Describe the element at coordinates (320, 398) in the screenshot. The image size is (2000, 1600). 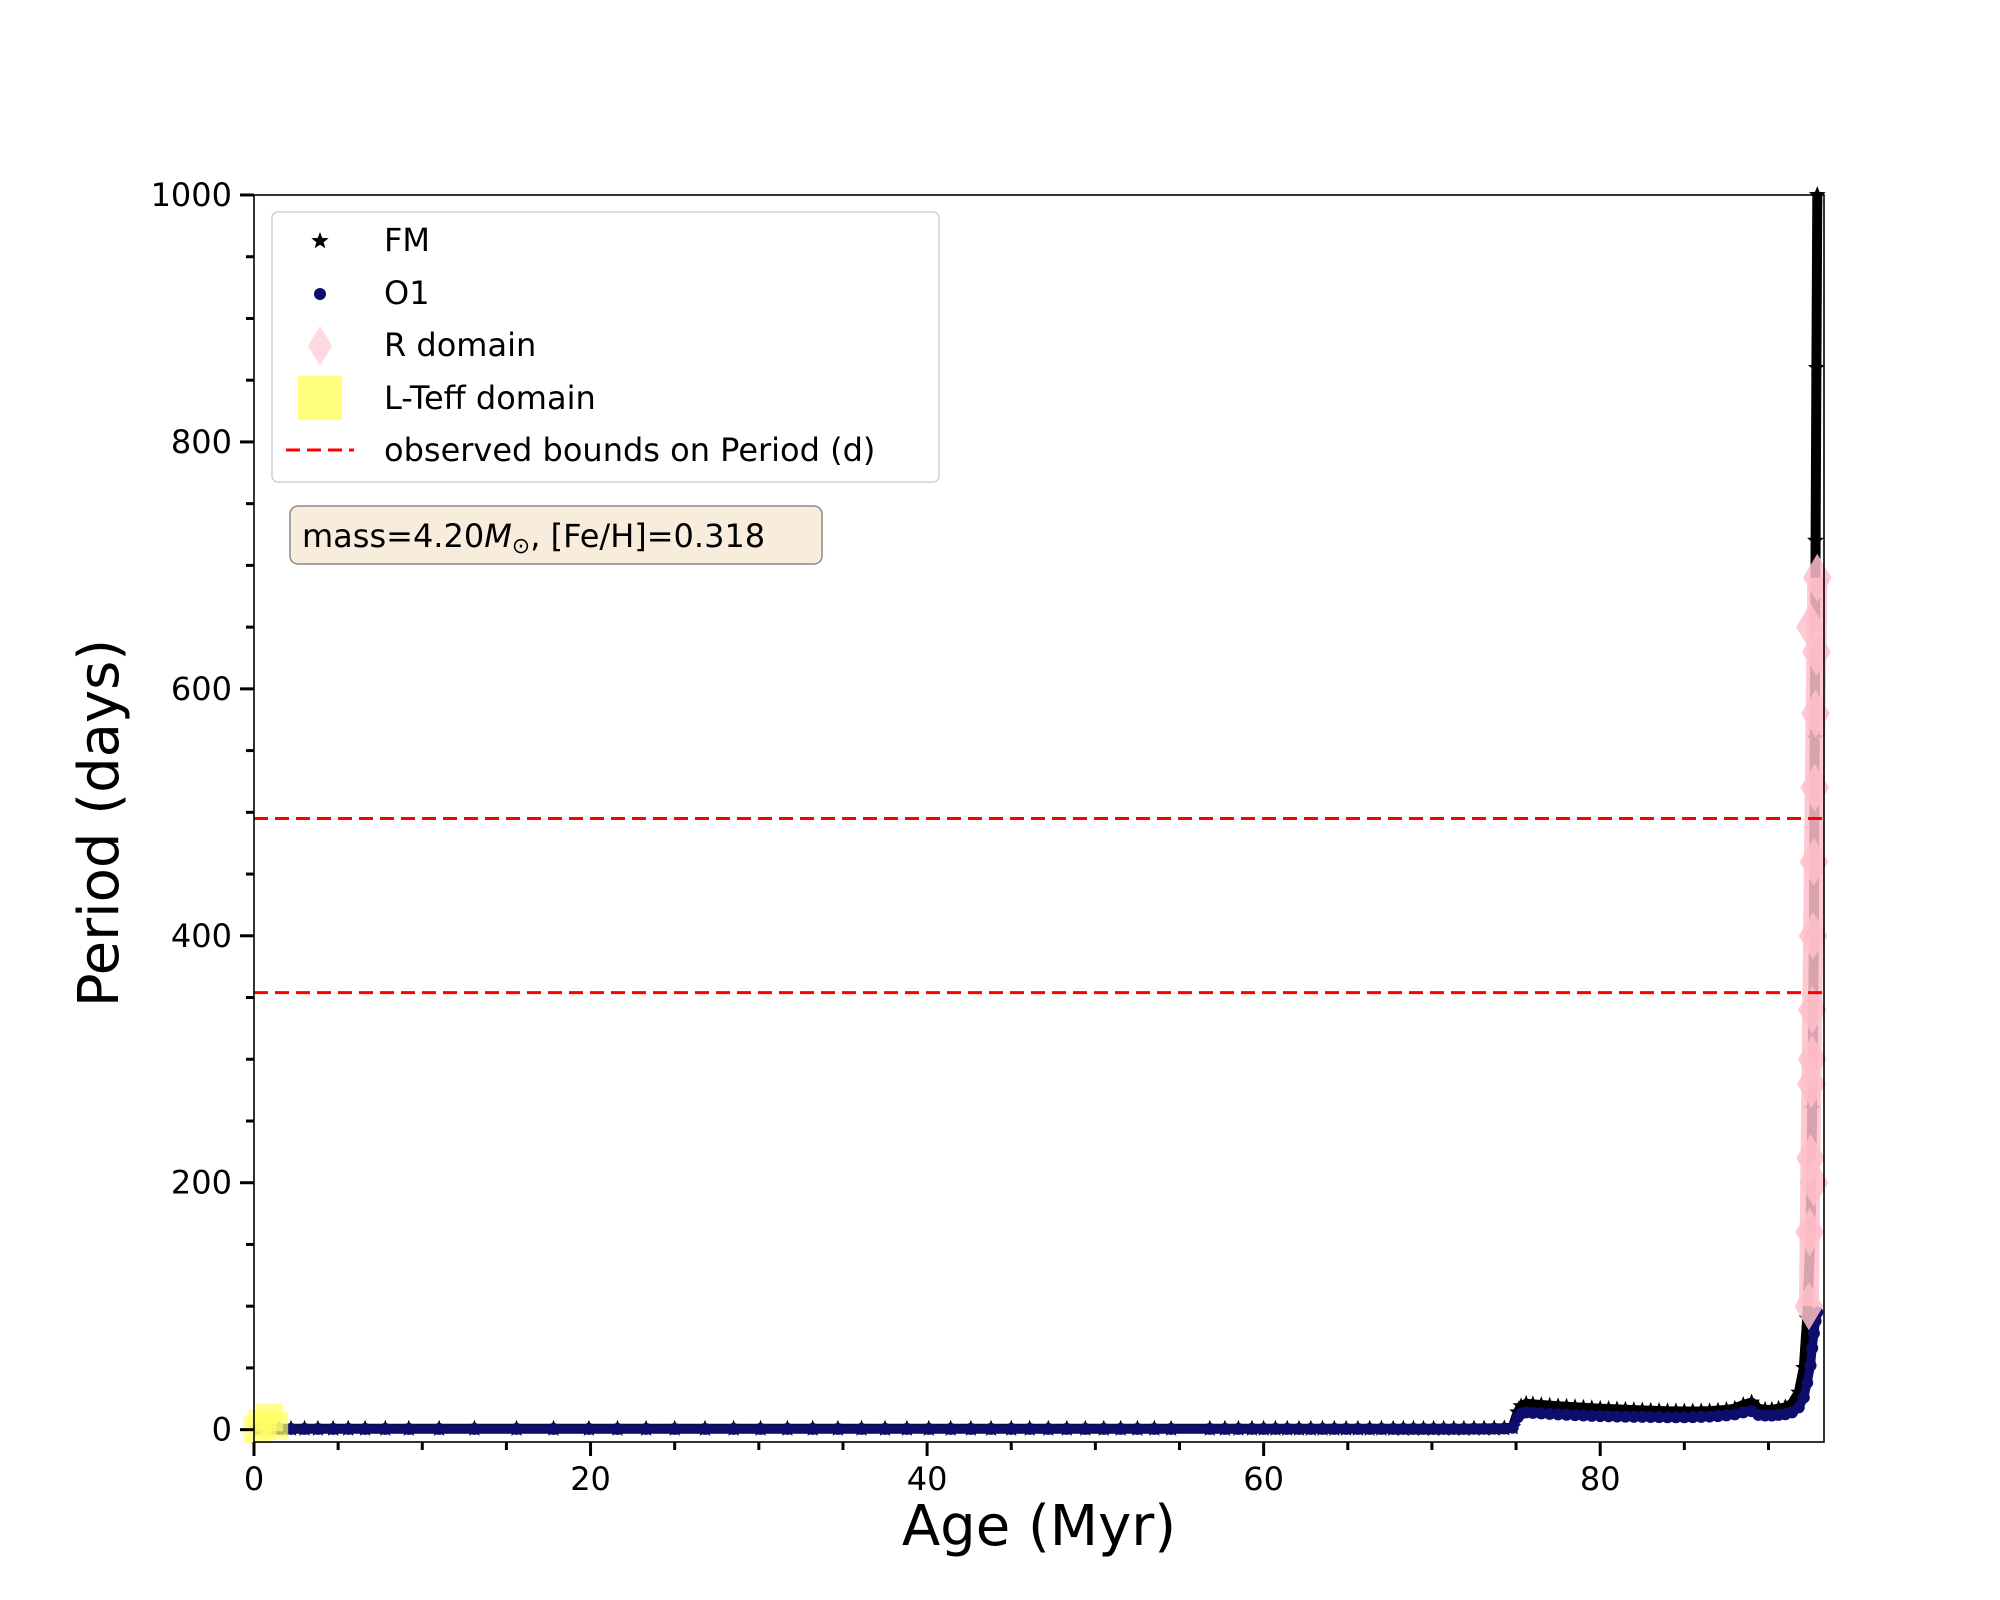
I see `legend-marker-lteff-domain` at that location.